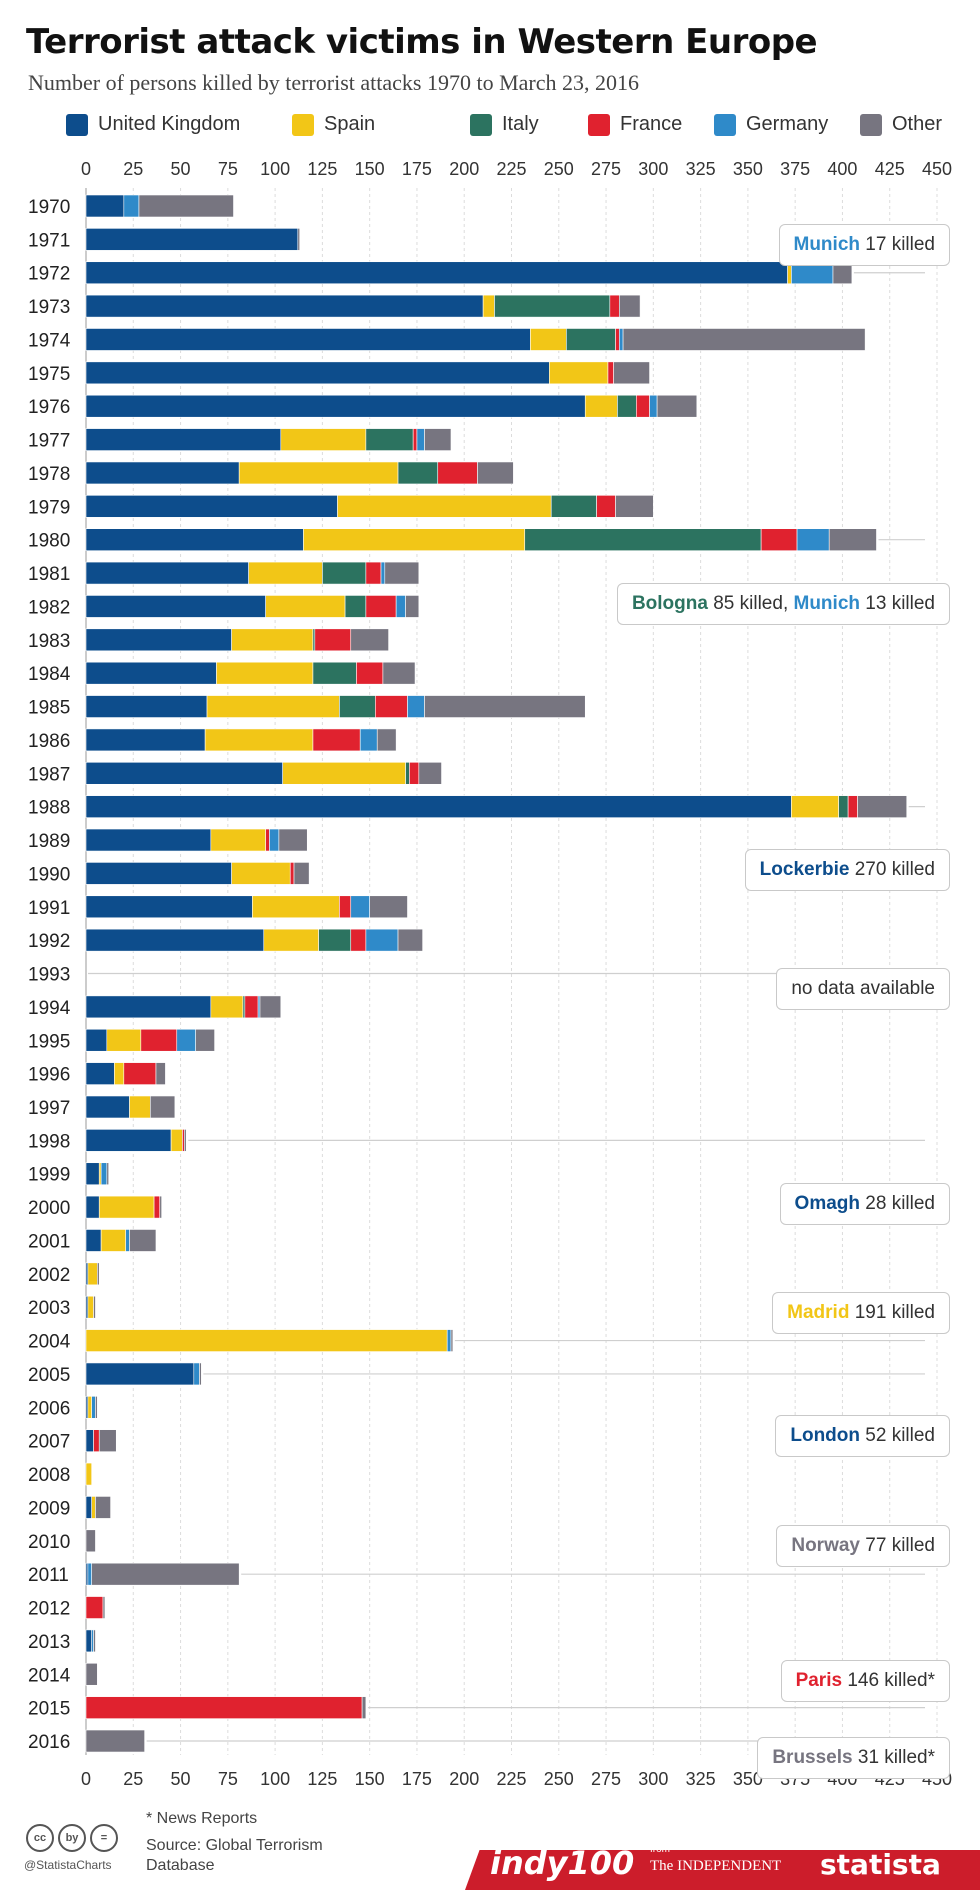  What do you see at coordinates (370, 169) in the screenshot?
I see `x-tick-label-top: 150` at bounding box center [370, 169].